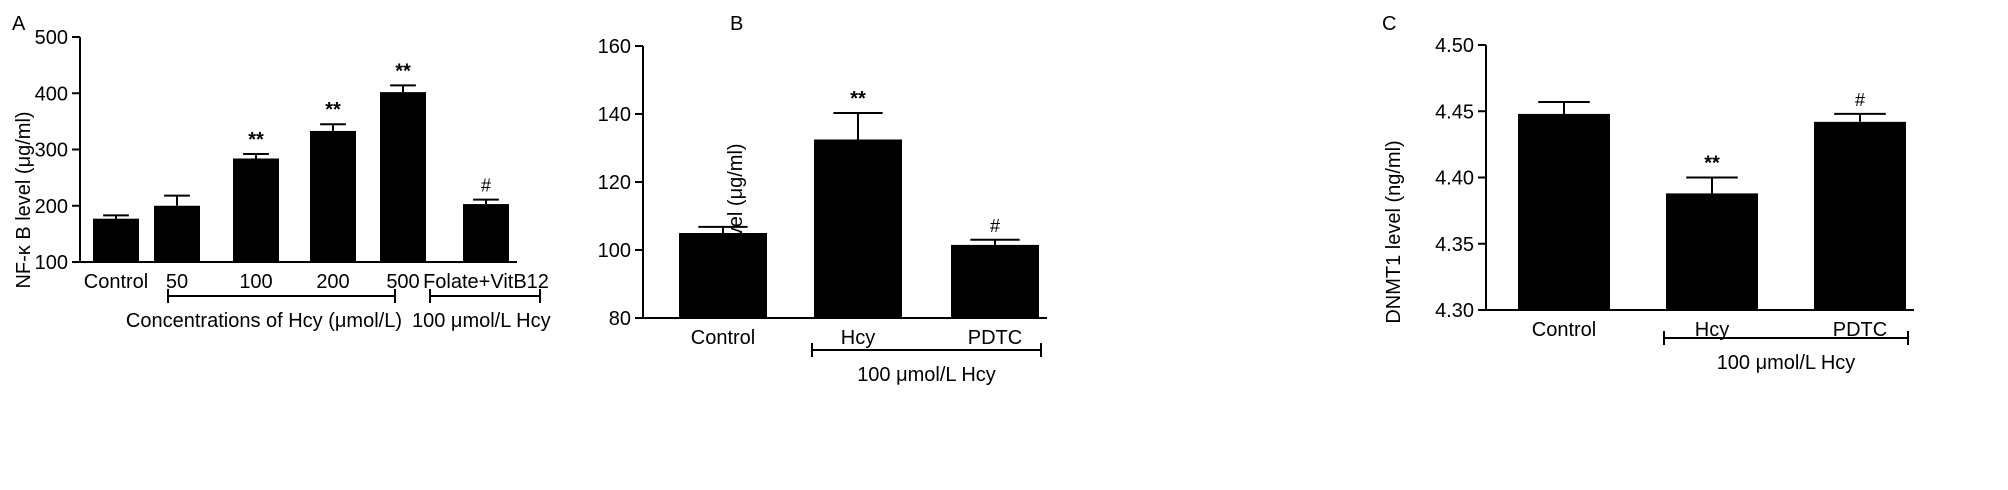 The height and width of the screenshot is (490, 2008). Describe the element at coordinates (1454, 311) in the screenshot. I see `y-tick-label: 4.30` at that location.